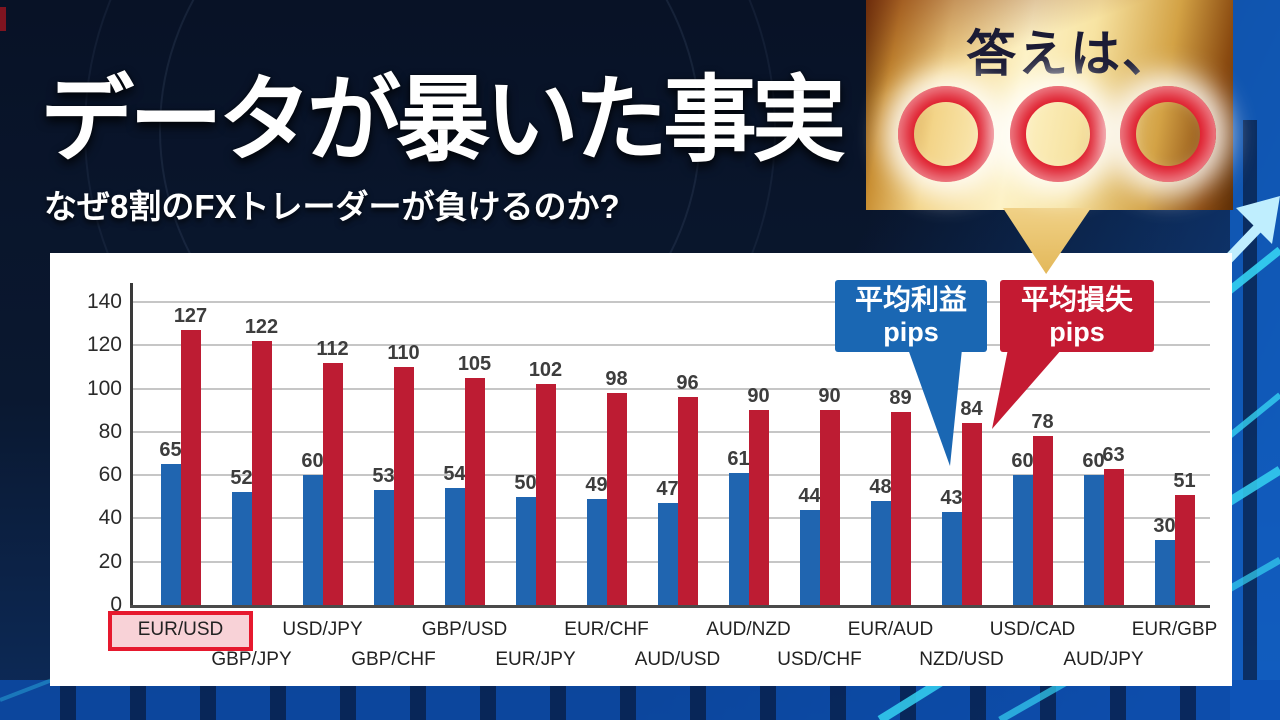 The width and height of the screenshot is (1280, 720). I want to click on category-label-GBP/CHF: GBP/CHF, so click(393, 659).